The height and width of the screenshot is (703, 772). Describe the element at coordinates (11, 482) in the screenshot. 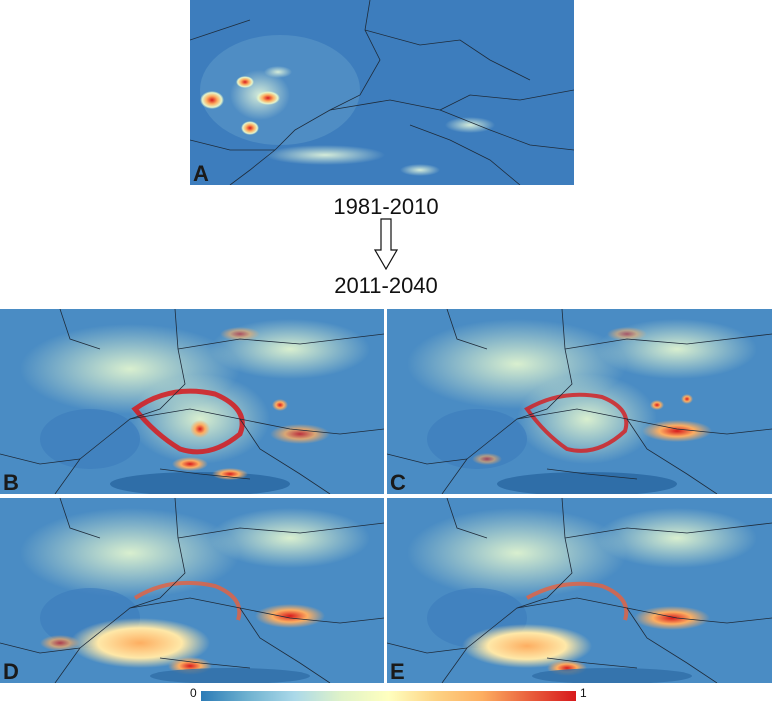

I see `panel-label-b: B` at that location.